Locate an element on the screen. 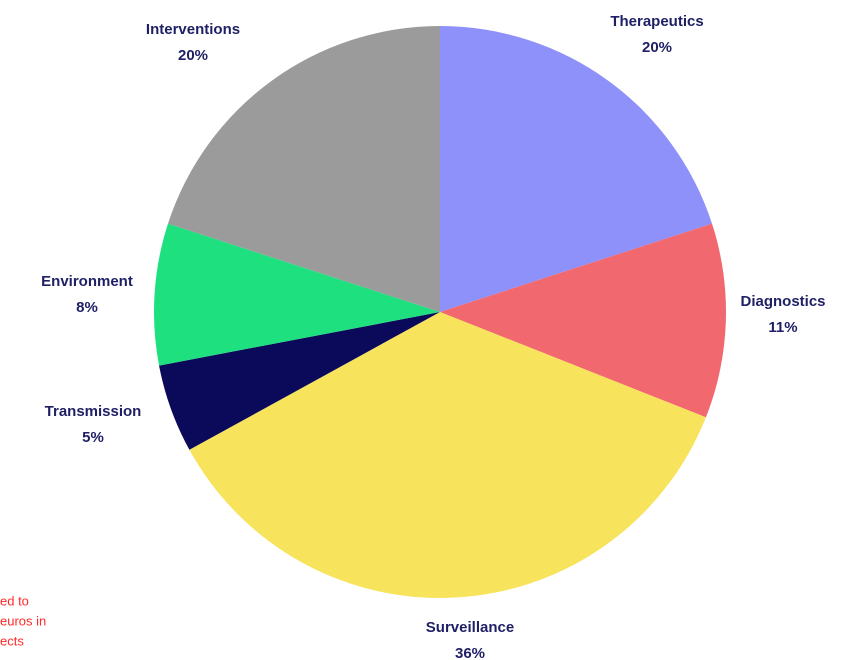  slice-label: Interventions is located at coordinates (193, 29).